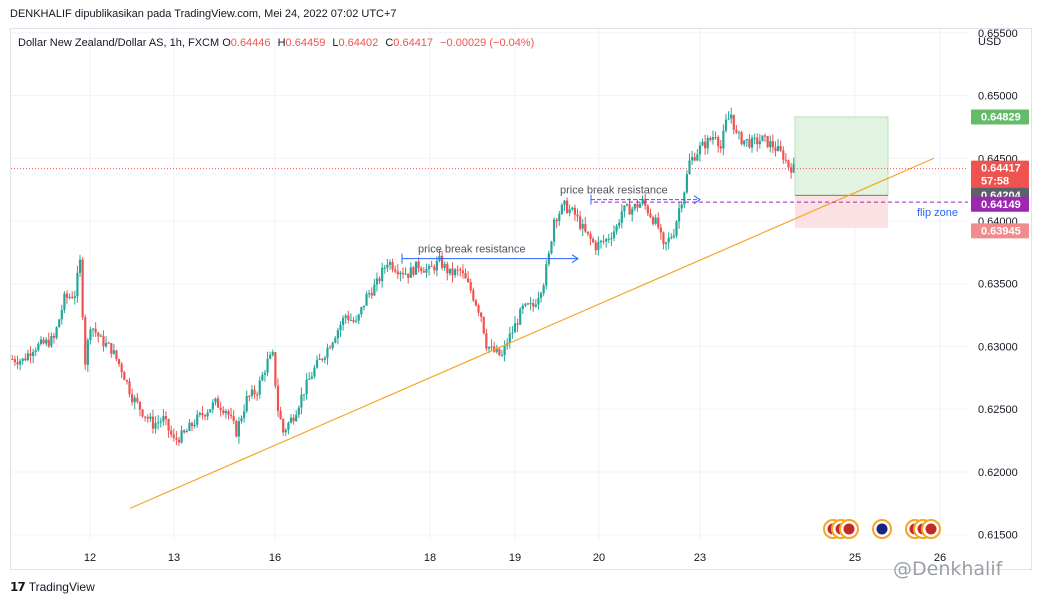  Describe the element at coordinates (275, 558) in the screenshot. I see `x-tick-label: 16` at that location.